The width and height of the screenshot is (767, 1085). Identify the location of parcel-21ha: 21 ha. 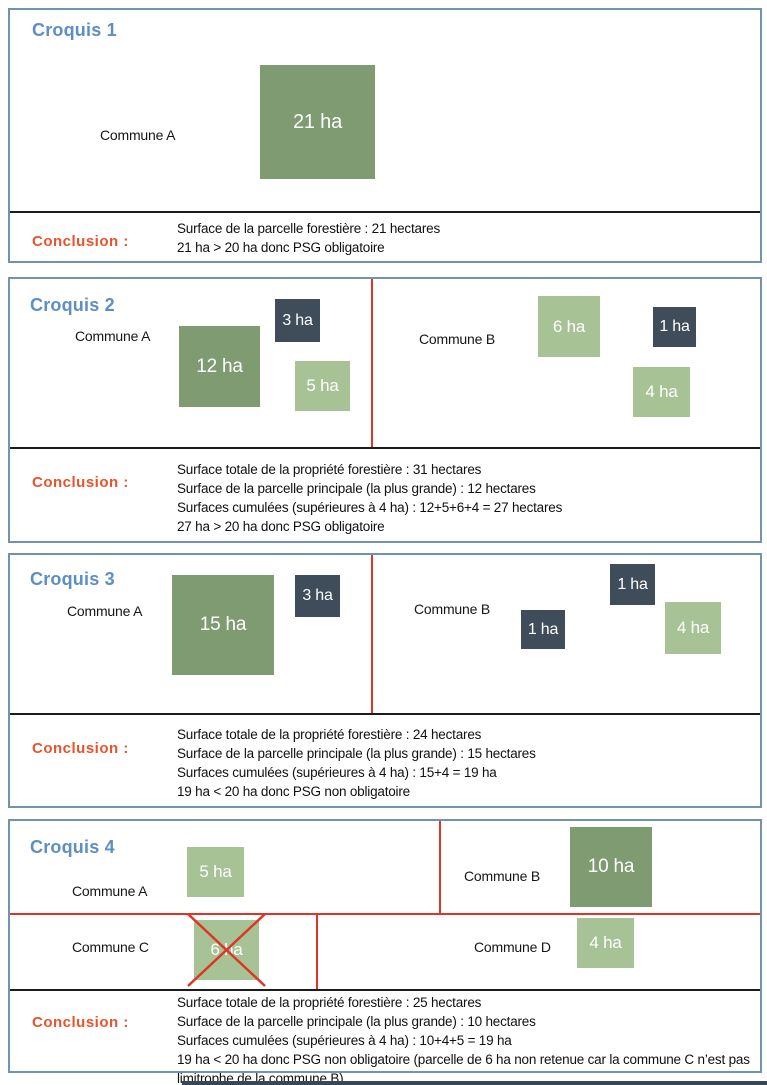
(317, 122).